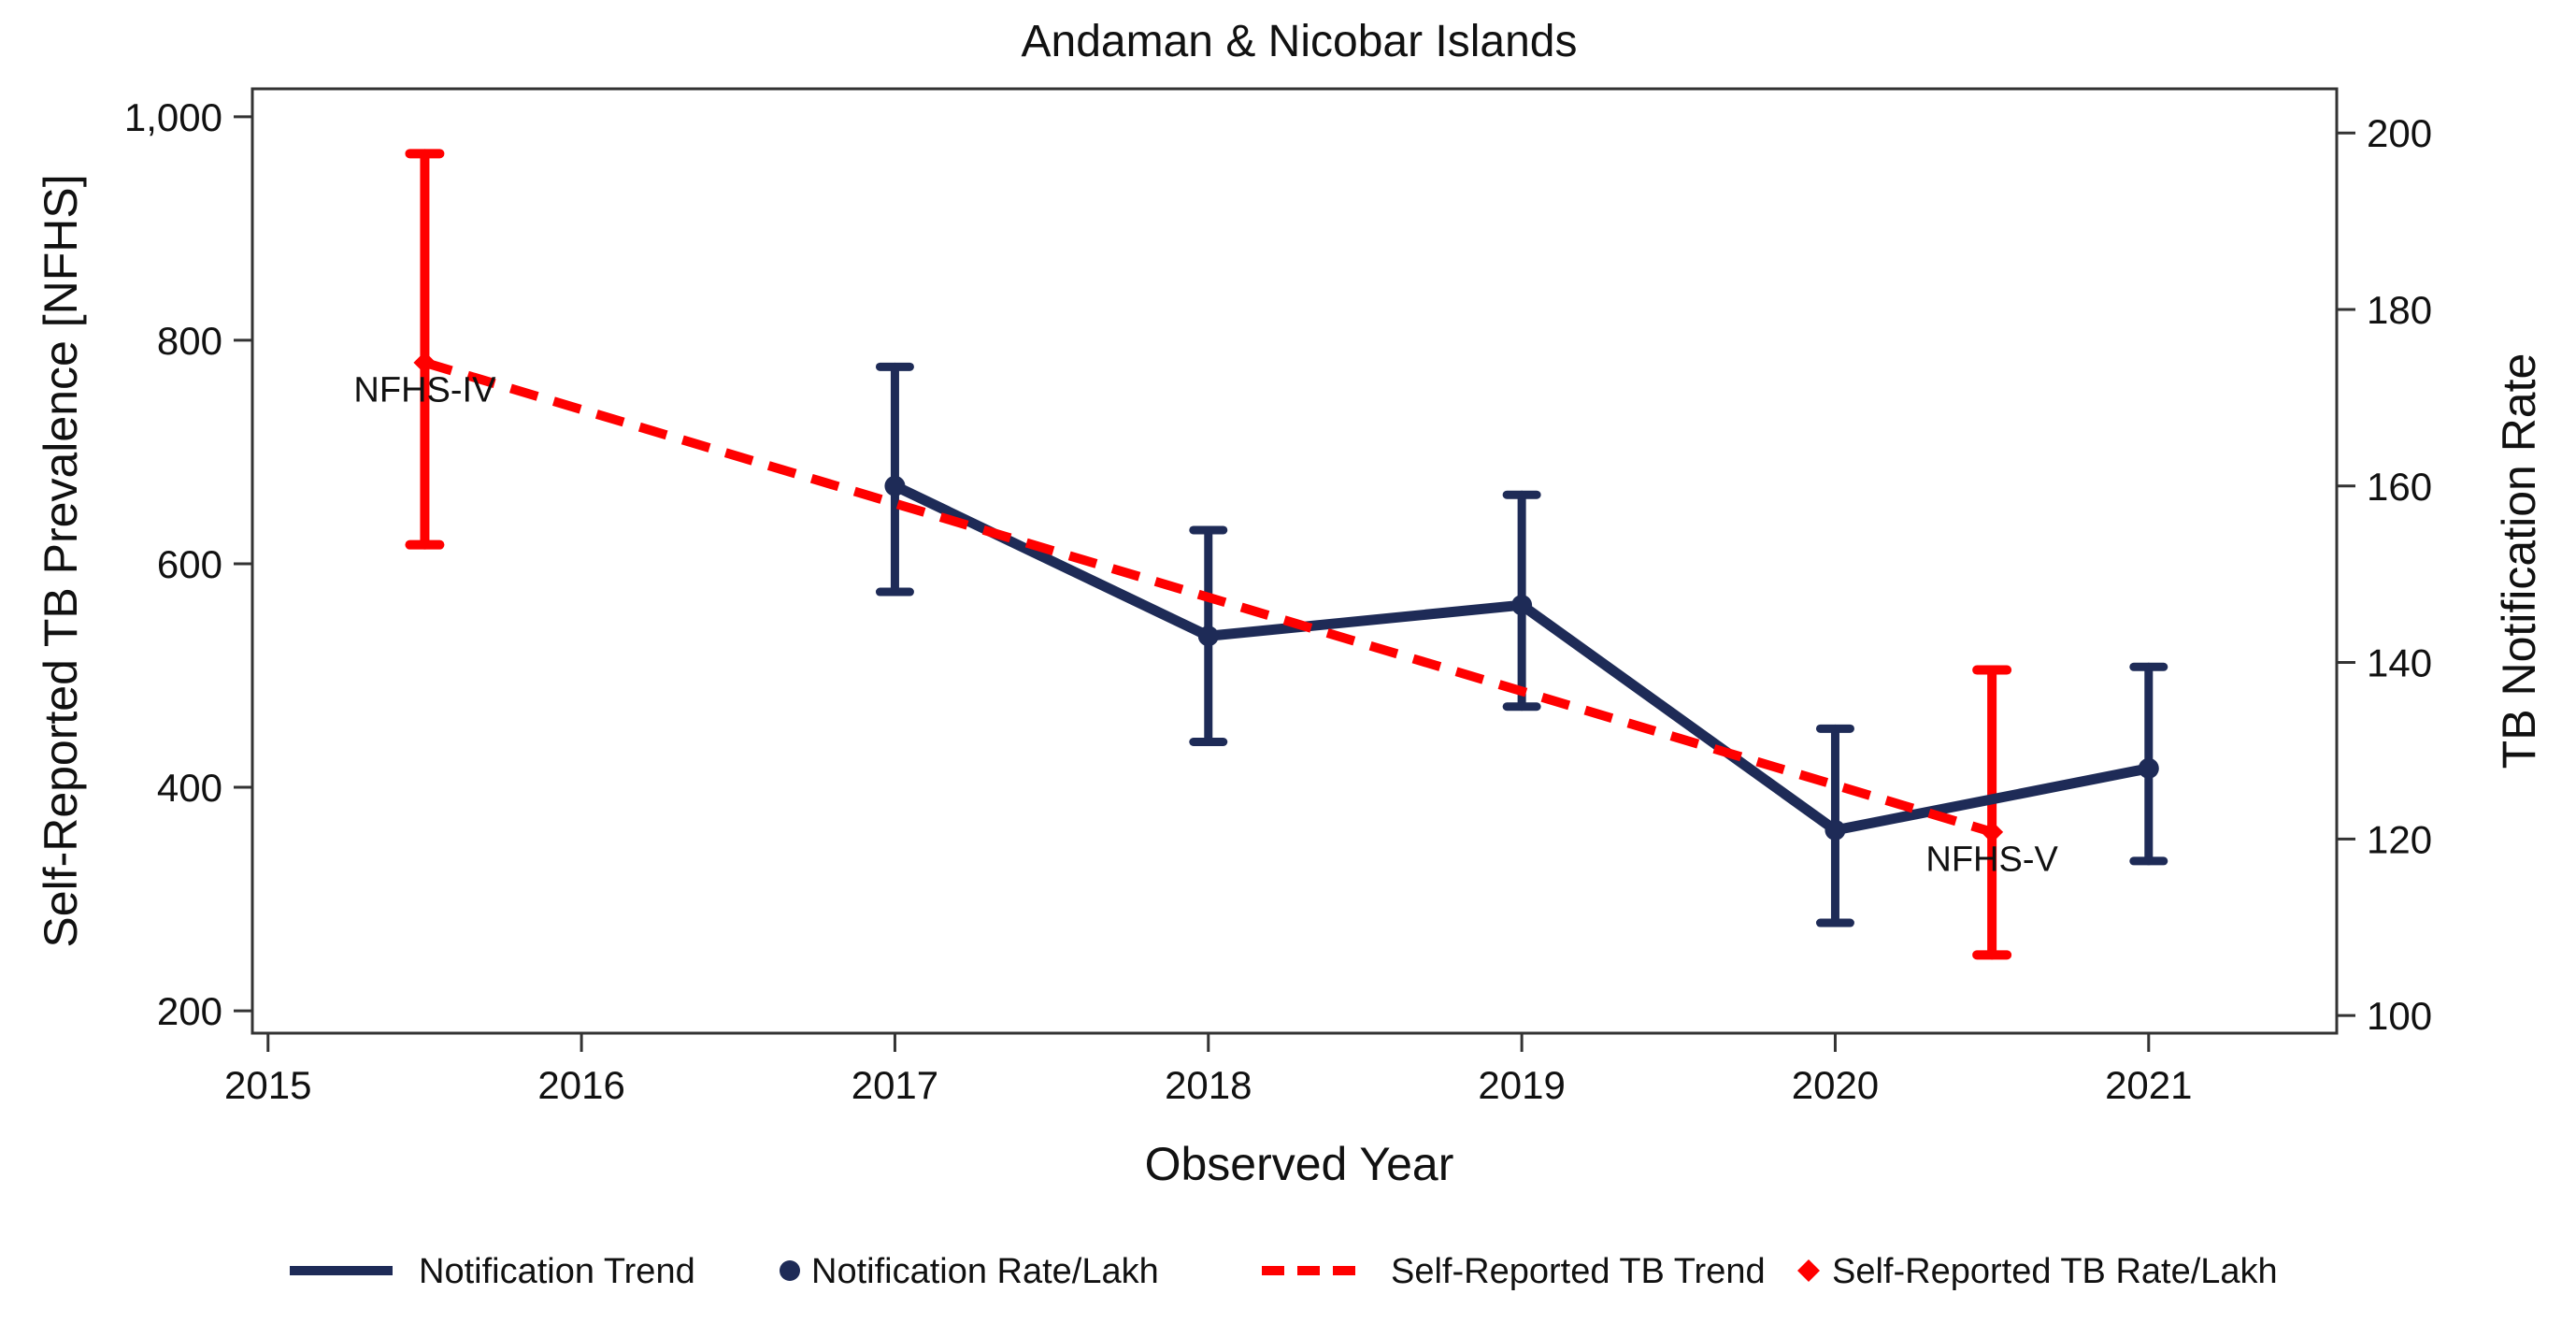 This screenshot has width=2576, height=1323. I want to click on y-right-tick-label: 200, so click(2399, 133).